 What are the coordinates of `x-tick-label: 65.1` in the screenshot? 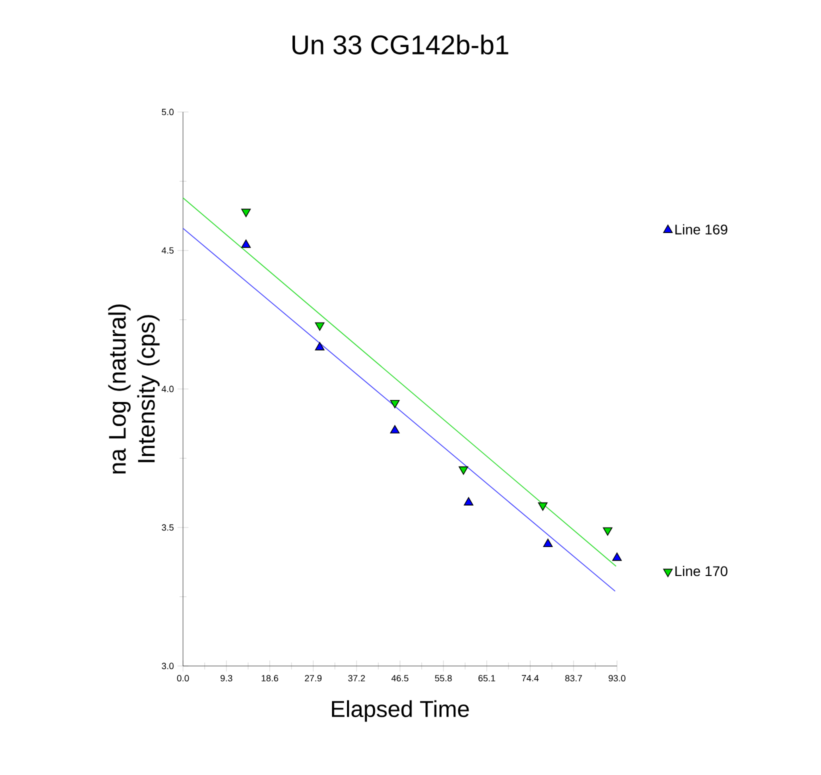 It's located at (487, 678).